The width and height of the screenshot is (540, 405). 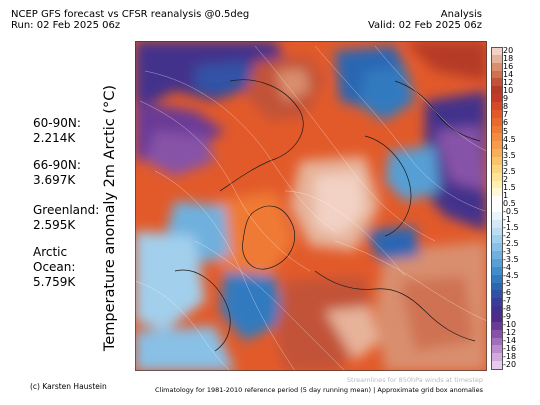 What do you see at coordinates (511, 212) in the screenshot?
I see `colorbar-tick-label: -0.5` at bounding box center [511, 212].